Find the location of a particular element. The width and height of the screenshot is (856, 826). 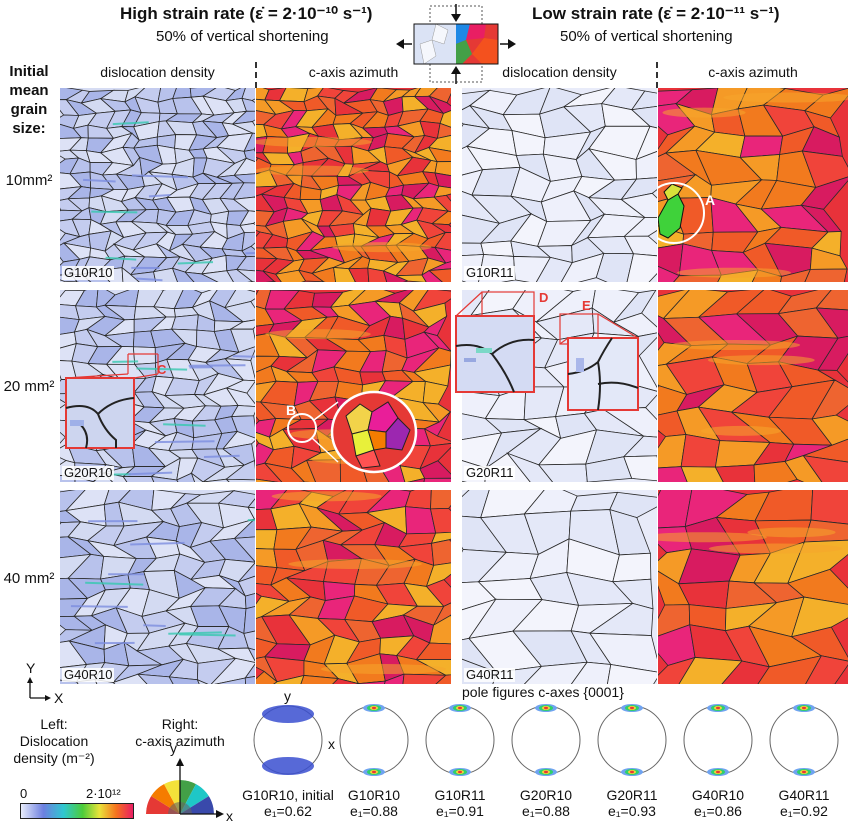

callout-D-label: D is located at coordinates (544, 297).